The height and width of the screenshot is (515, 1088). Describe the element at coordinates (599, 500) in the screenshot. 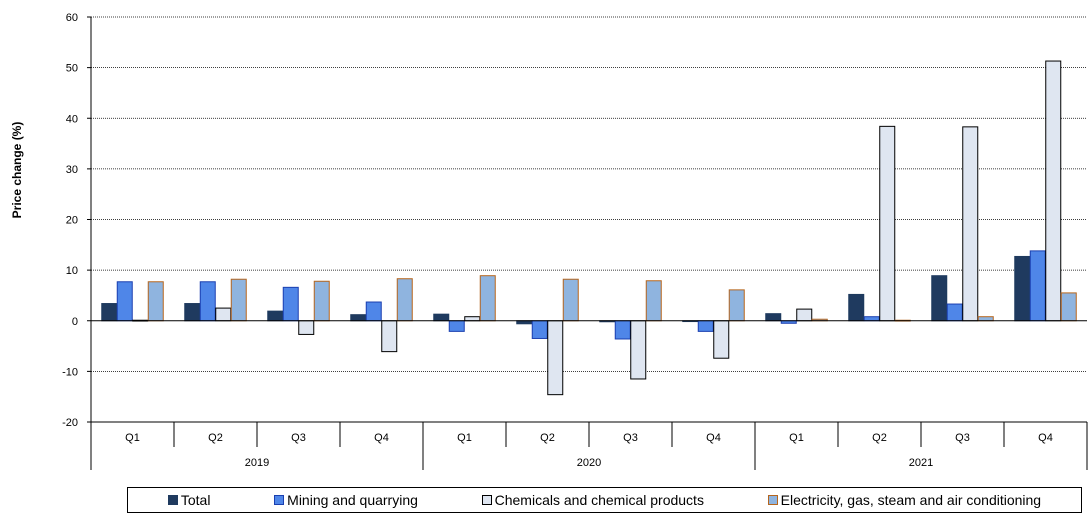

I see `legend-label: Chemicals and chemical products` at that location.